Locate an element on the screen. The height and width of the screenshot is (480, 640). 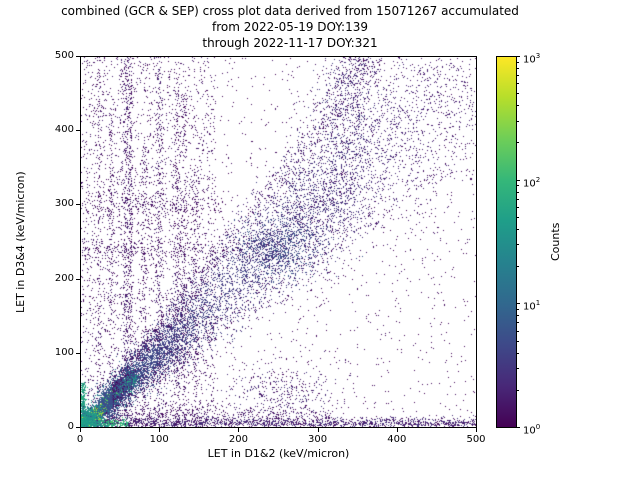
colorbar-gradient is located at coordinates (506, 242).